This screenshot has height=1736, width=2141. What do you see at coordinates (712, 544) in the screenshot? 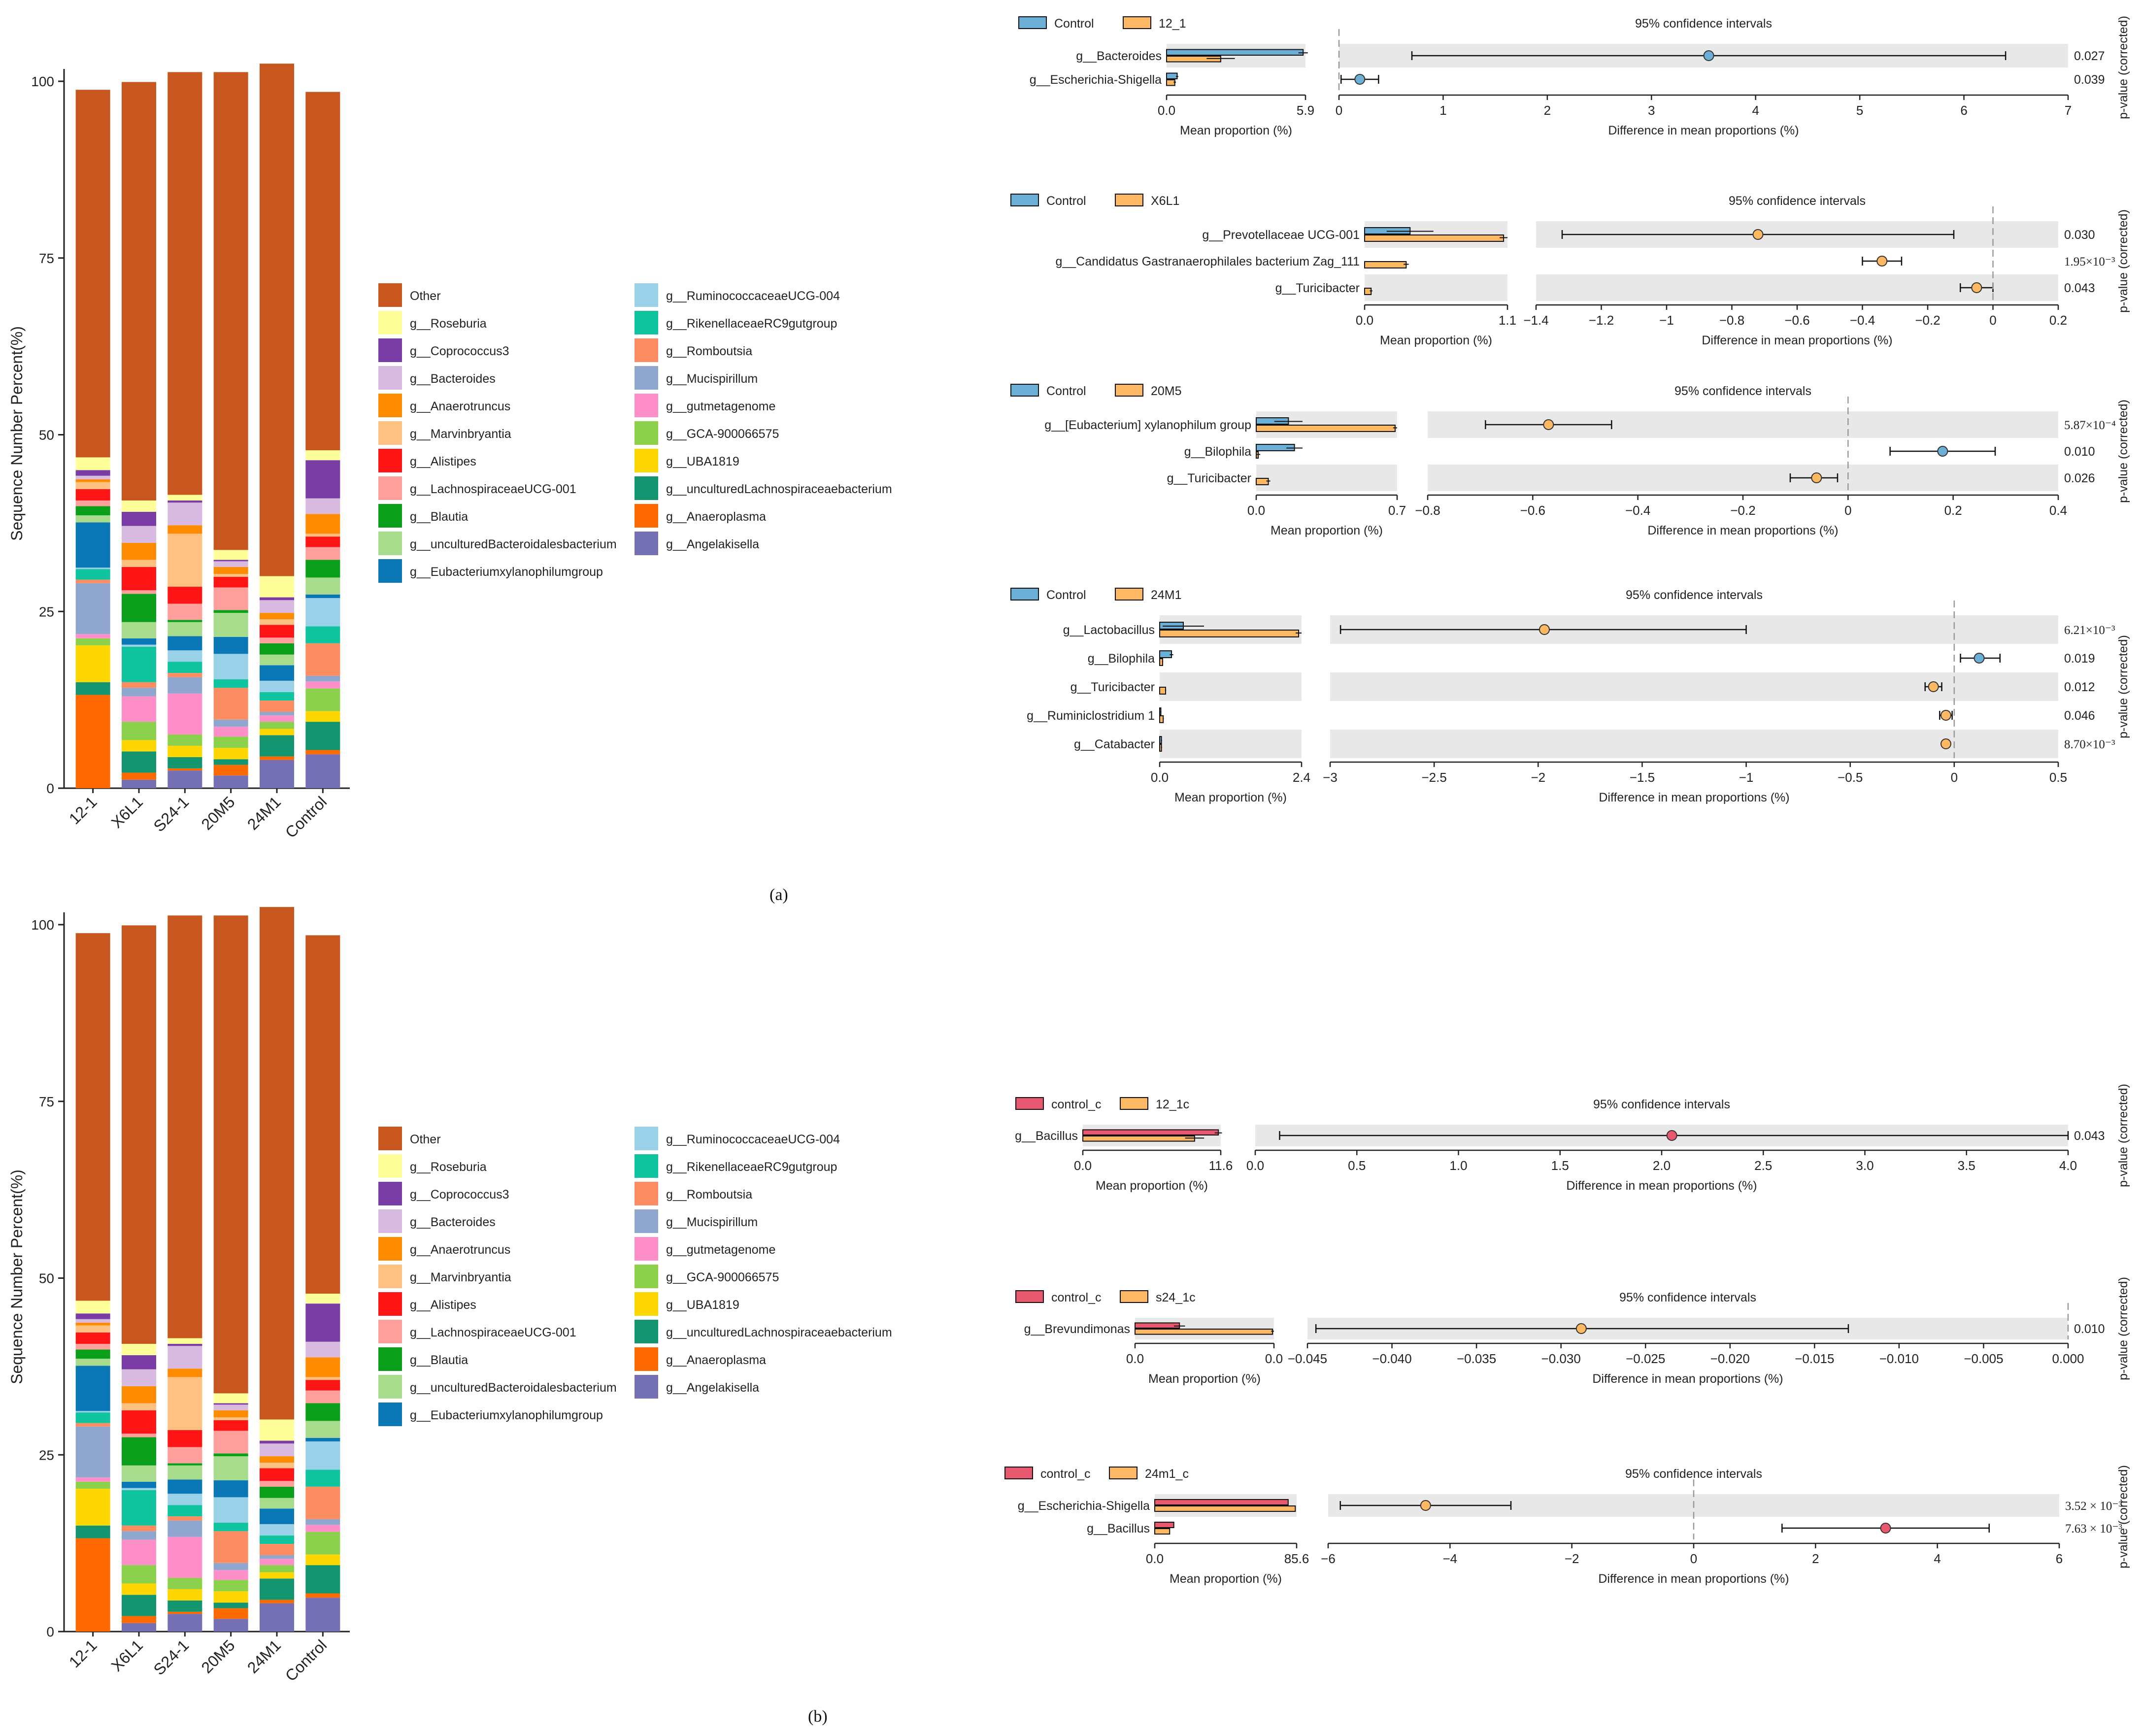
I see `legend-label: g__Angelakisella` at bounding box center [712, 544].